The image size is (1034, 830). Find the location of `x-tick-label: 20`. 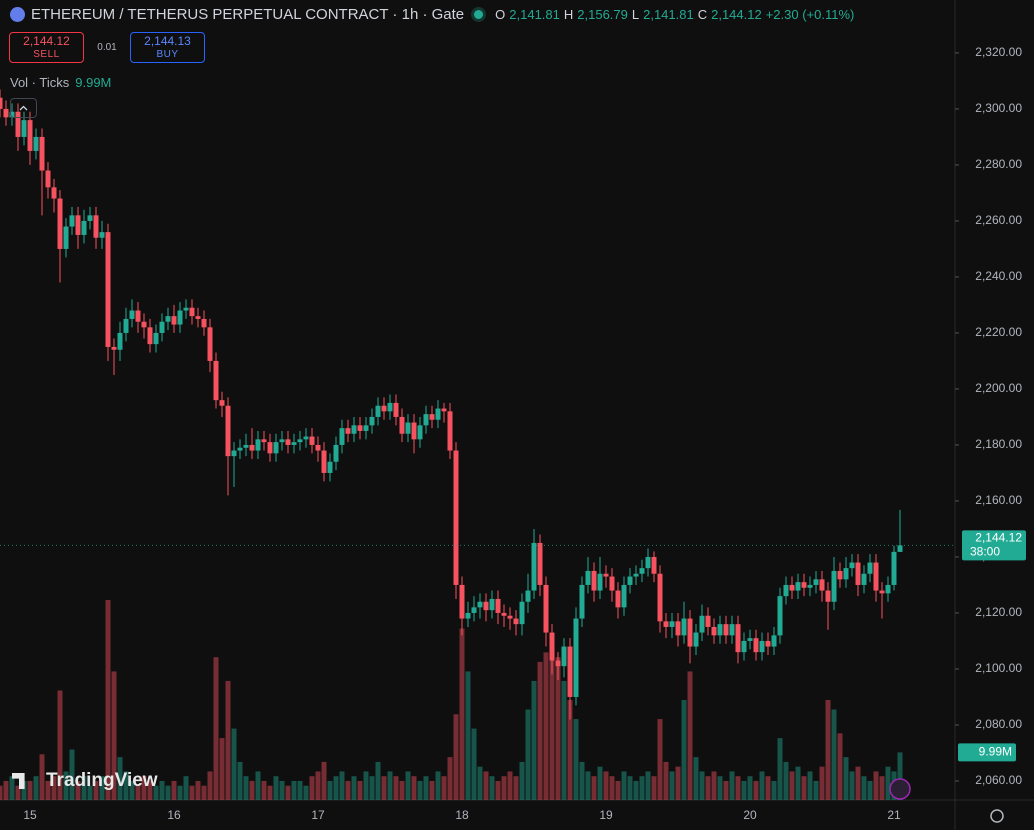

x-tick-label: 20 is located at coordinates (750, 815).